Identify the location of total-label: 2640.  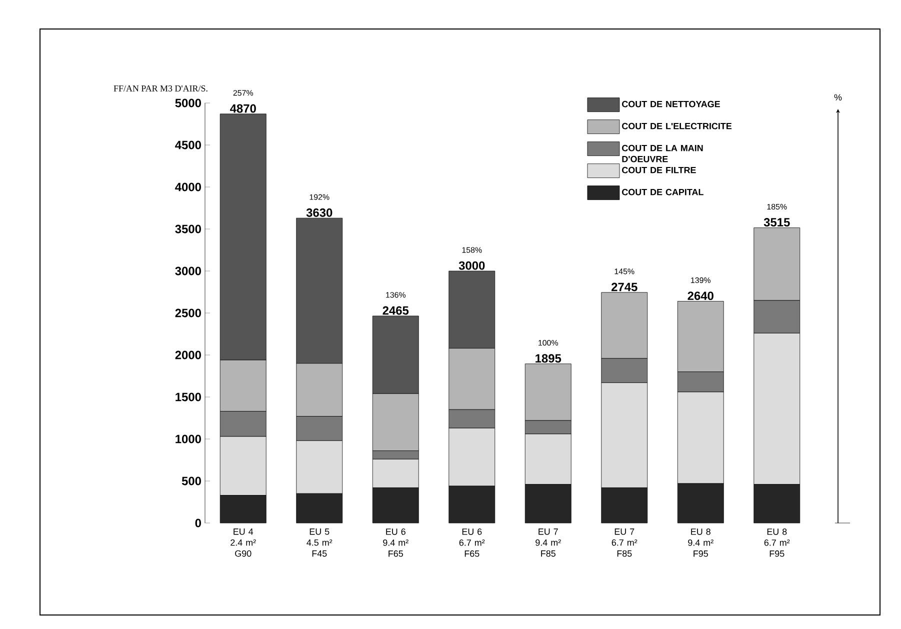
(701, 296).